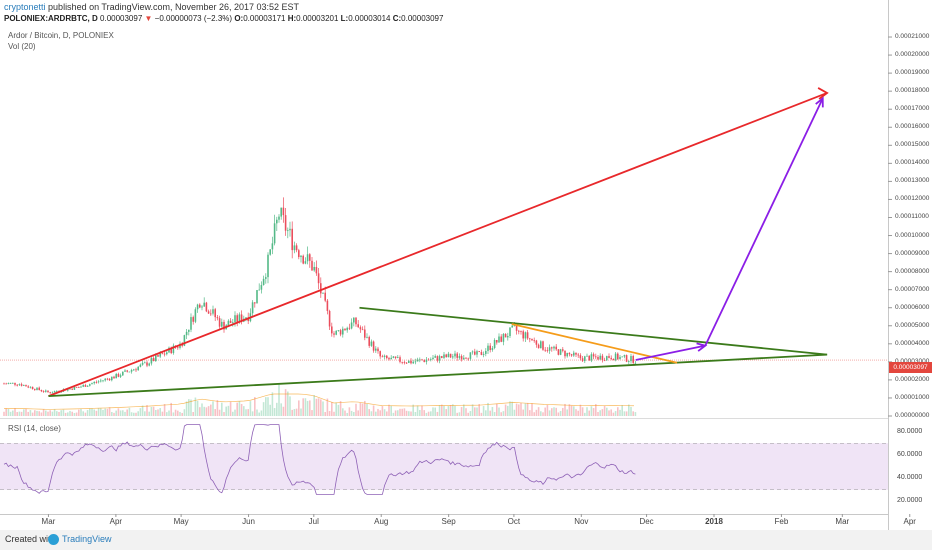 The width and height of the screenshot is (932, 550). I want to click on author-link: cryptonetti, so click(25, 7).